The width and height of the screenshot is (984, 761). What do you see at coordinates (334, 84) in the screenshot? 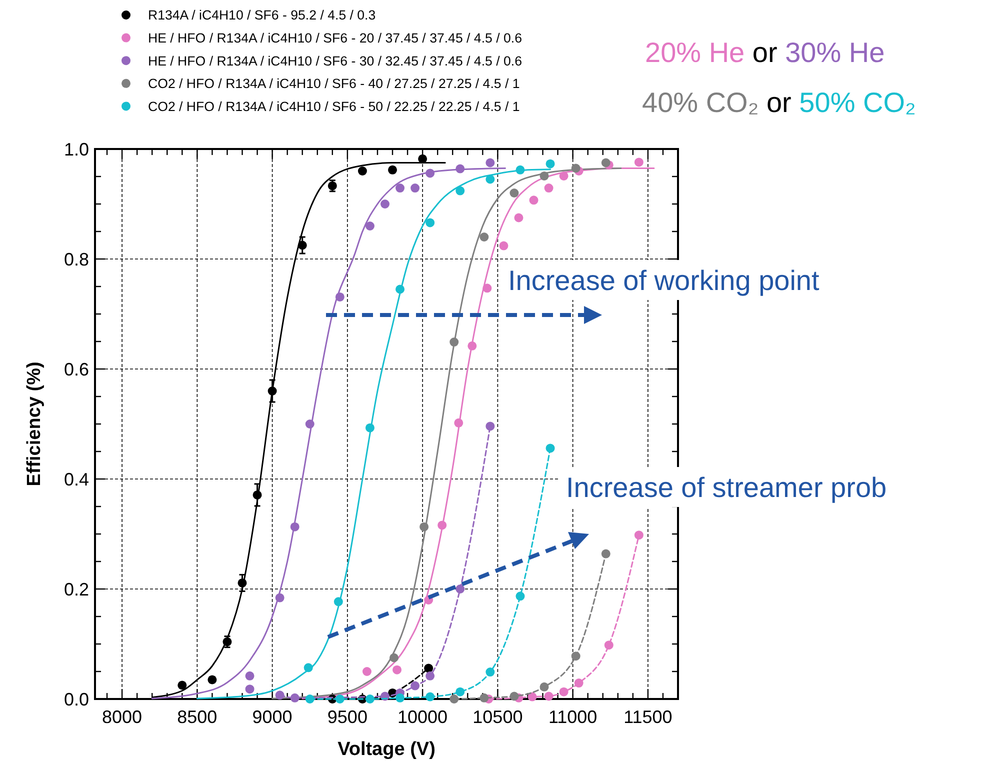
I see `legend-label: CO2 / HFO / R134A / iC4H10 / SF6 - 40 / 27.25 / 27.25 / 4.5 / 1` at bounding box center [334, 84].